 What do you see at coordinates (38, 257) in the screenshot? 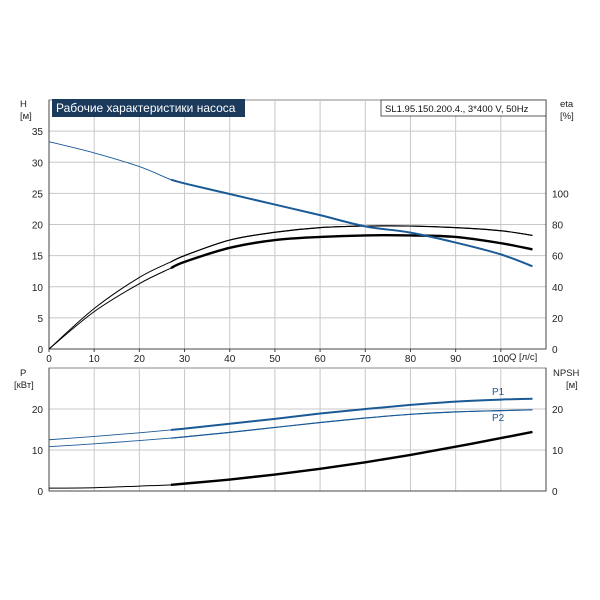
I see `h-tick-label: 15` at bounding box center [38, 257].